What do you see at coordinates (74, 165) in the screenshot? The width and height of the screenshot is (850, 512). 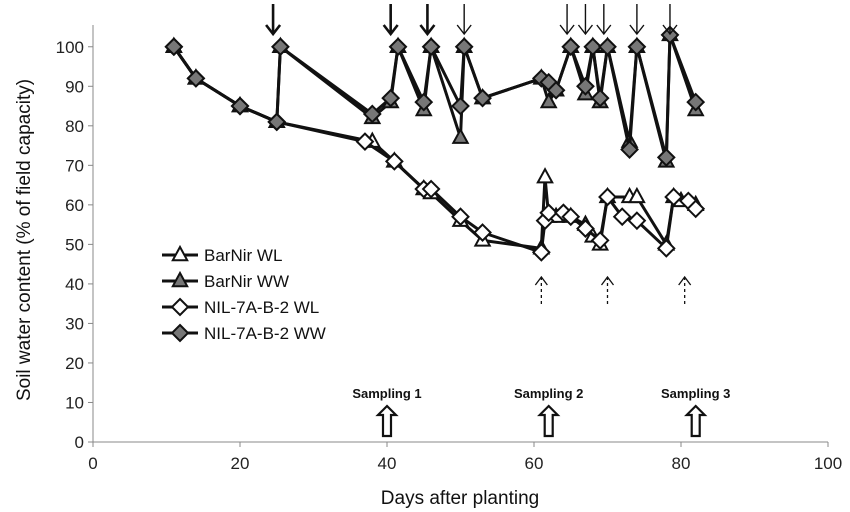 I see `y-tick-label: 70` at bounding box center [74, 165].